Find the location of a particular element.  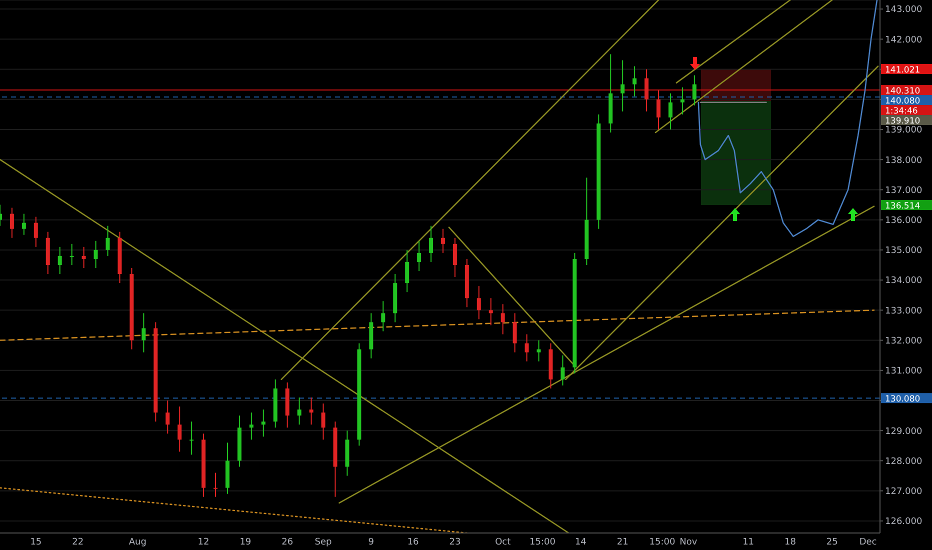

x-tick-label: 12 is located at coordinates (204, 542).